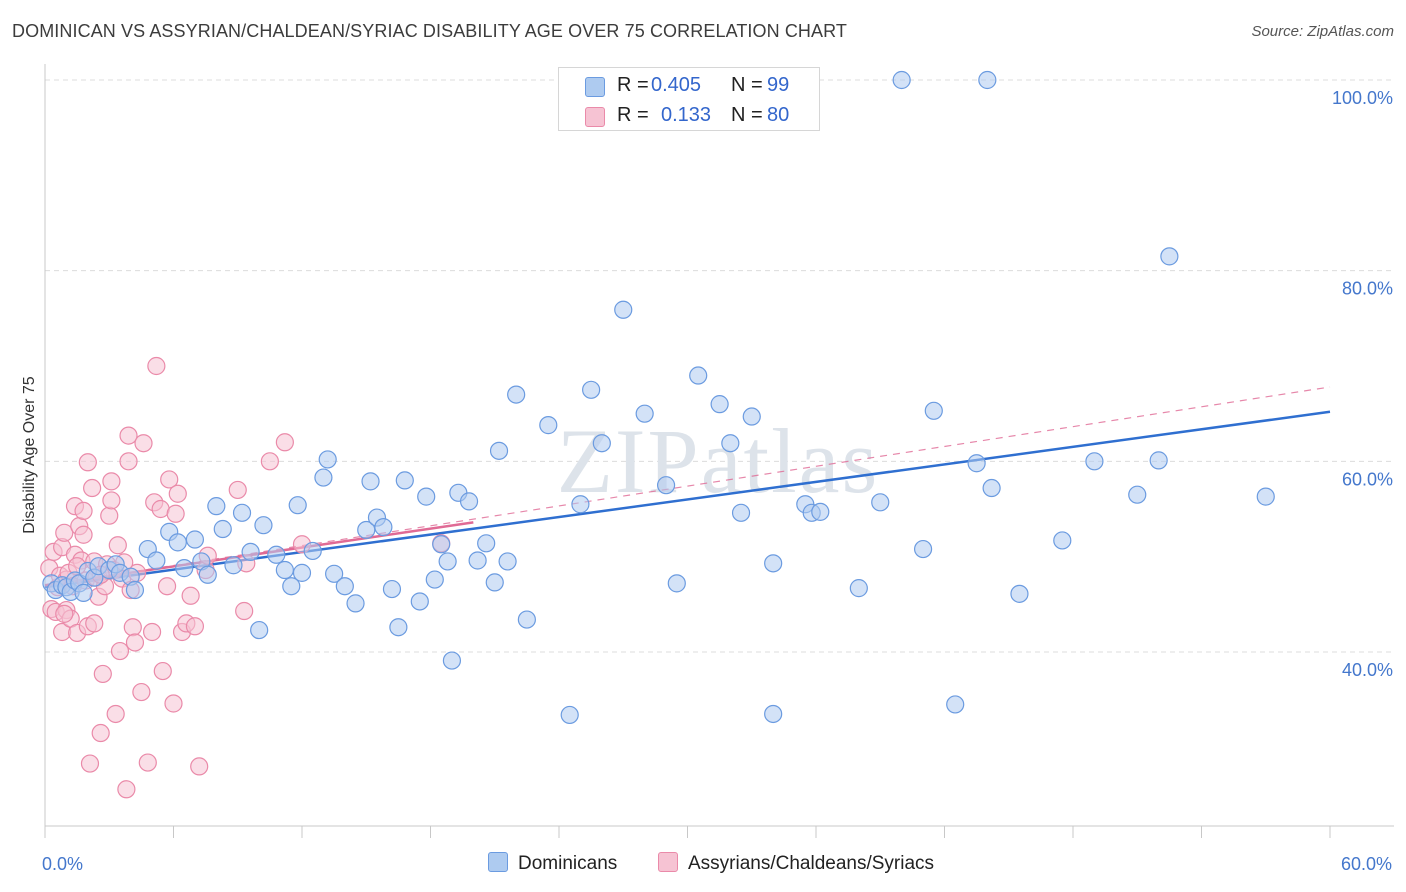 The width and height of the screenshot is (1406, 892). I want to click on legend-item-assyrians: Assyrians/Chaldeans/Syriacs, so click(796, 863).